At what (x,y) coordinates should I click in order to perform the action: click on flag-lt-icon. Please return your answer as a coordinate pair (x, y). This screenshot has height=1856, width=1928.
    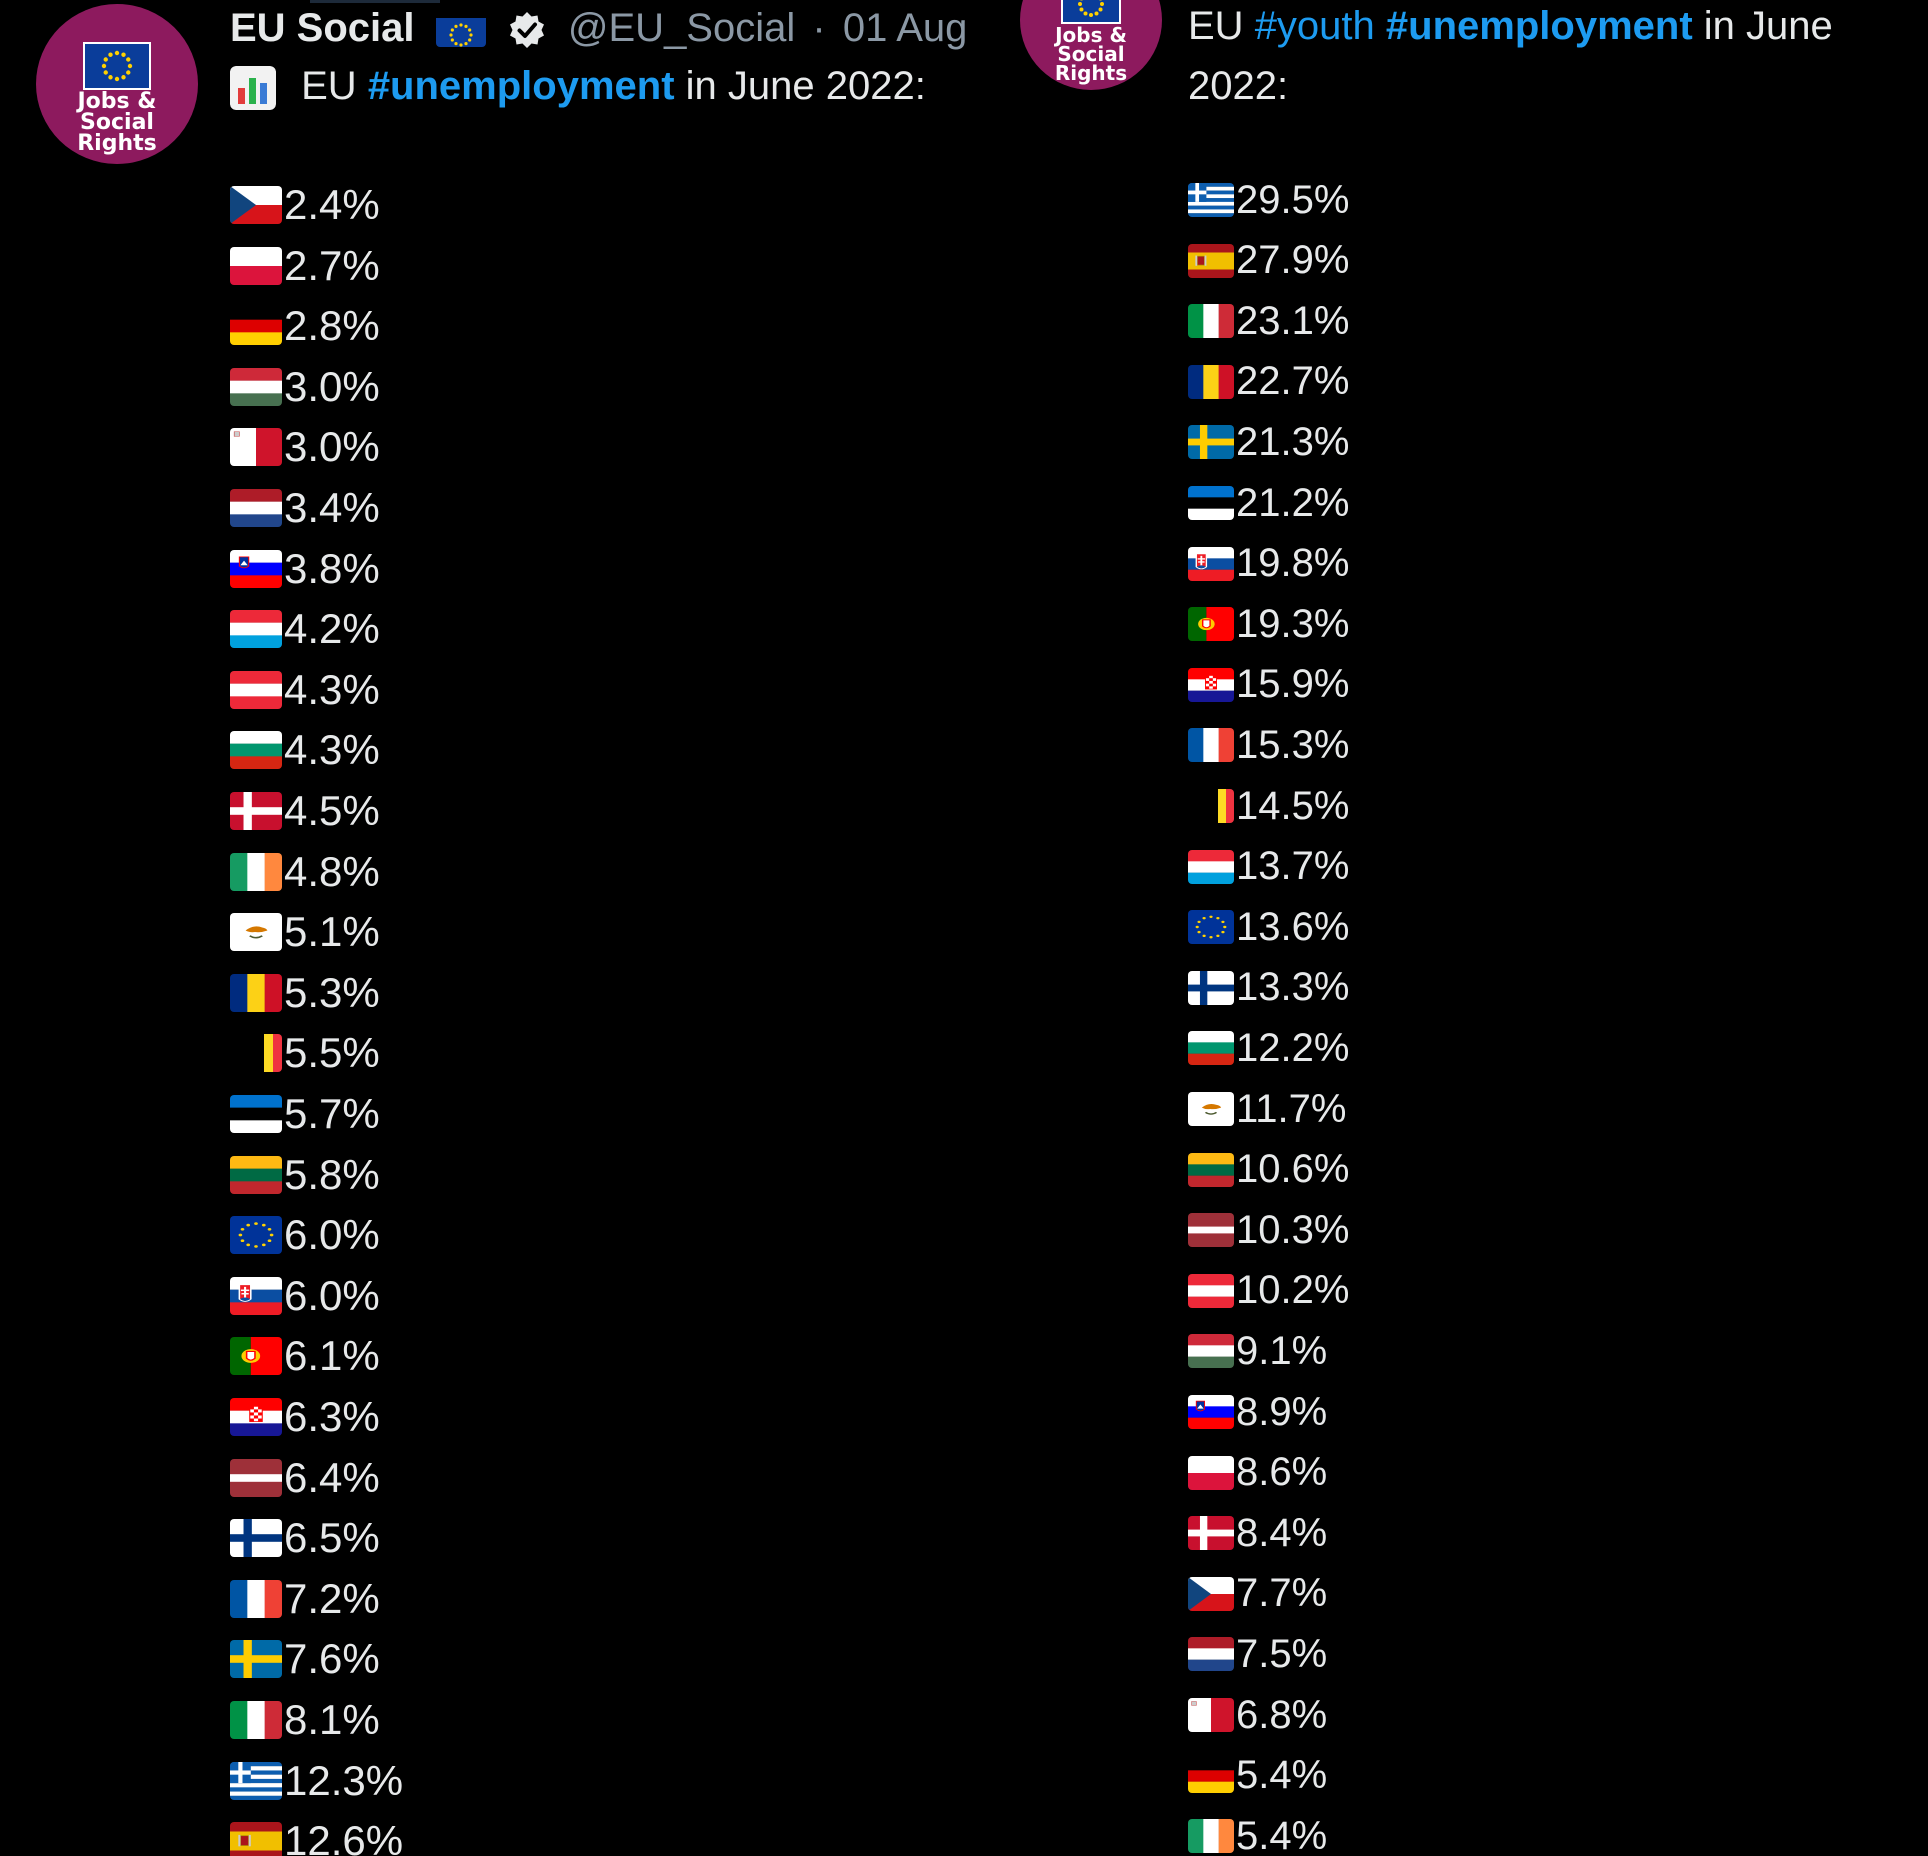
    Looking at the image, I should click on (256, 1174).